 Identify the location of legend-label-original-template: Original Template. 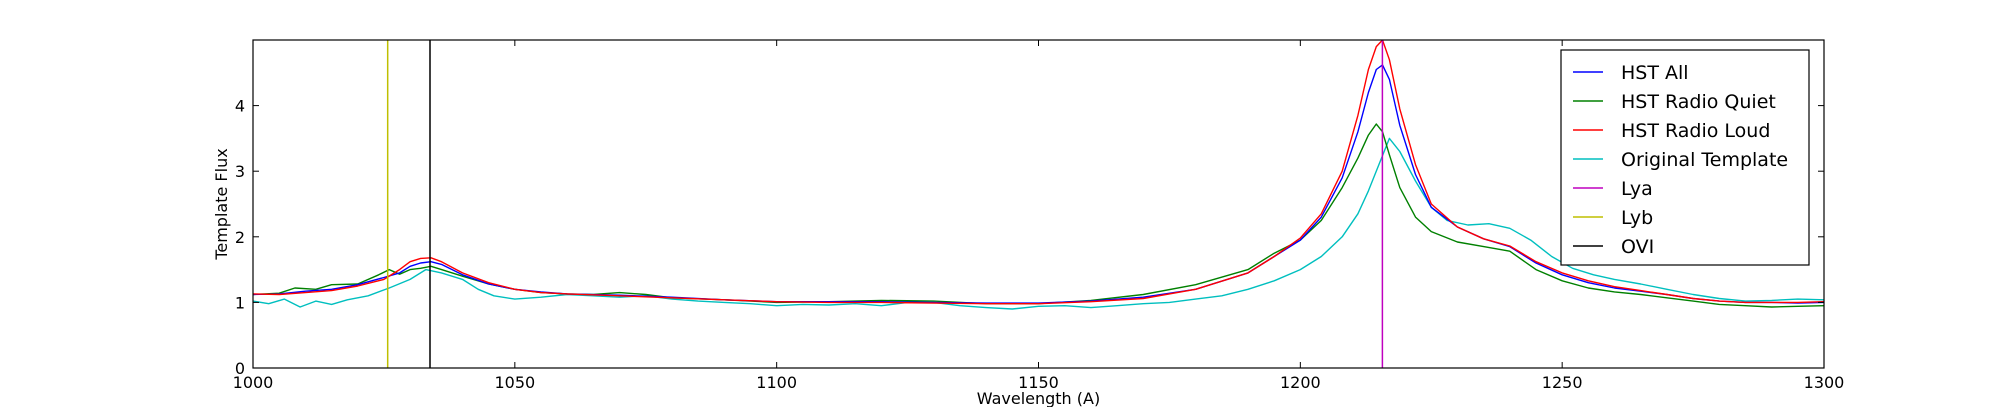
(1704, 160).